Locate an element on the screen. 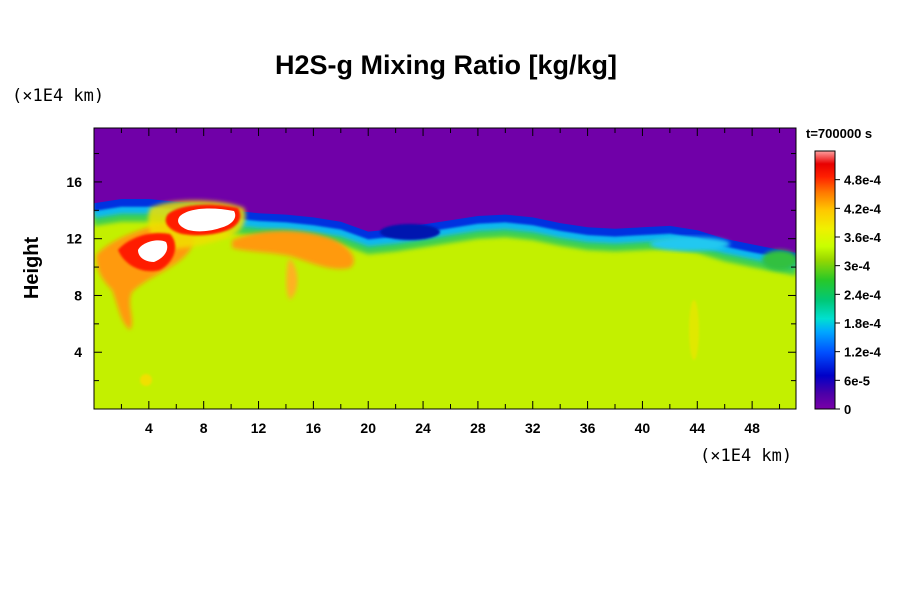 The height and width of the screenshot is (600, 900). colorbar-label: 3.6e-4 is located at coordinates (863, 237).